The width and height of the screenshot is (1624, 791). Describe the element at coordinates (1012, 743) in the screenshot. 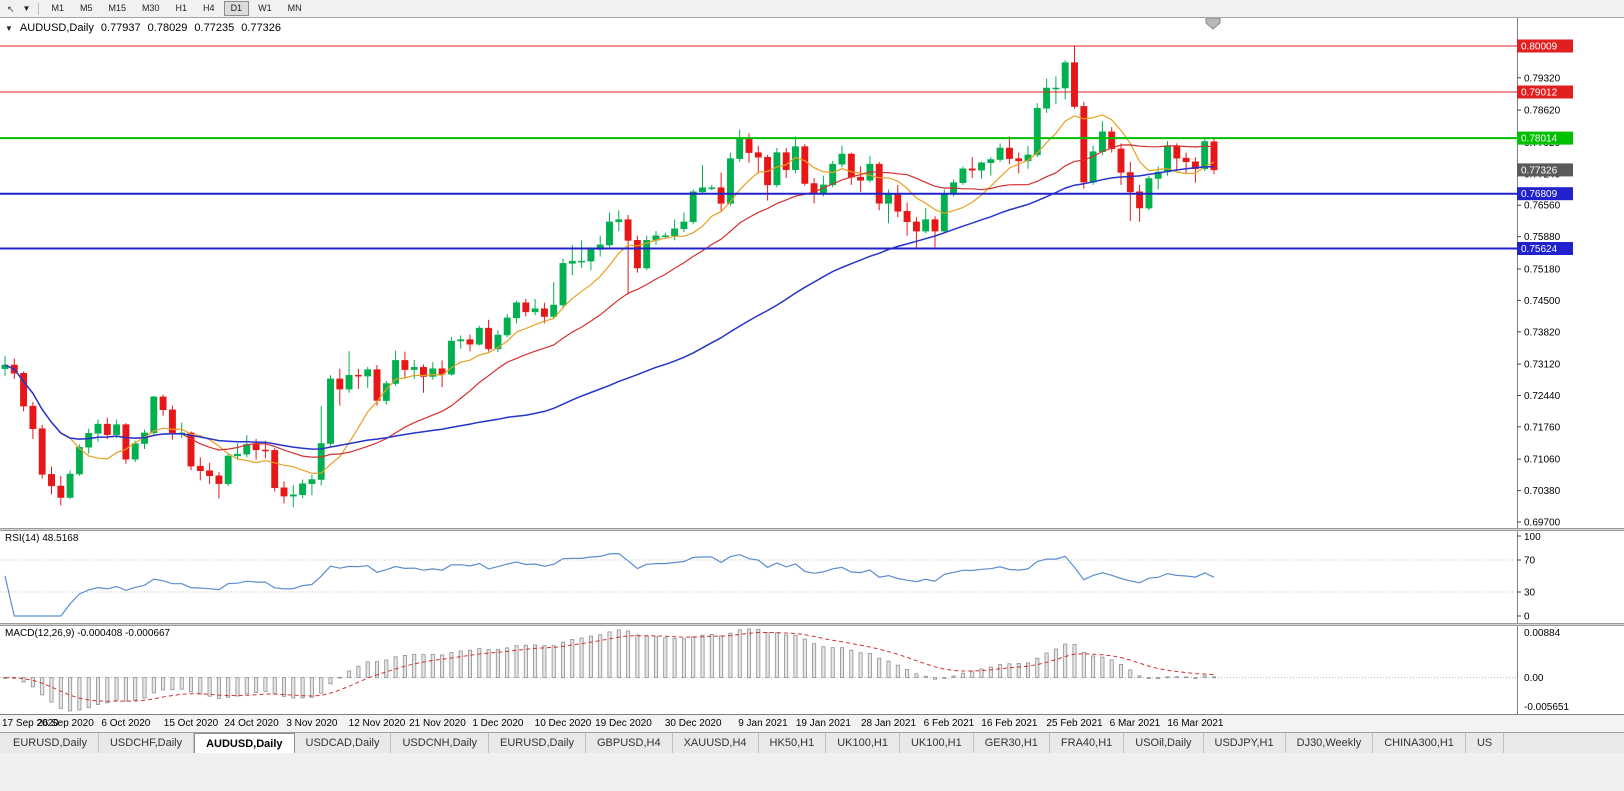

I see `chart-tab-ger30-h1: GER30,H1` at that location.